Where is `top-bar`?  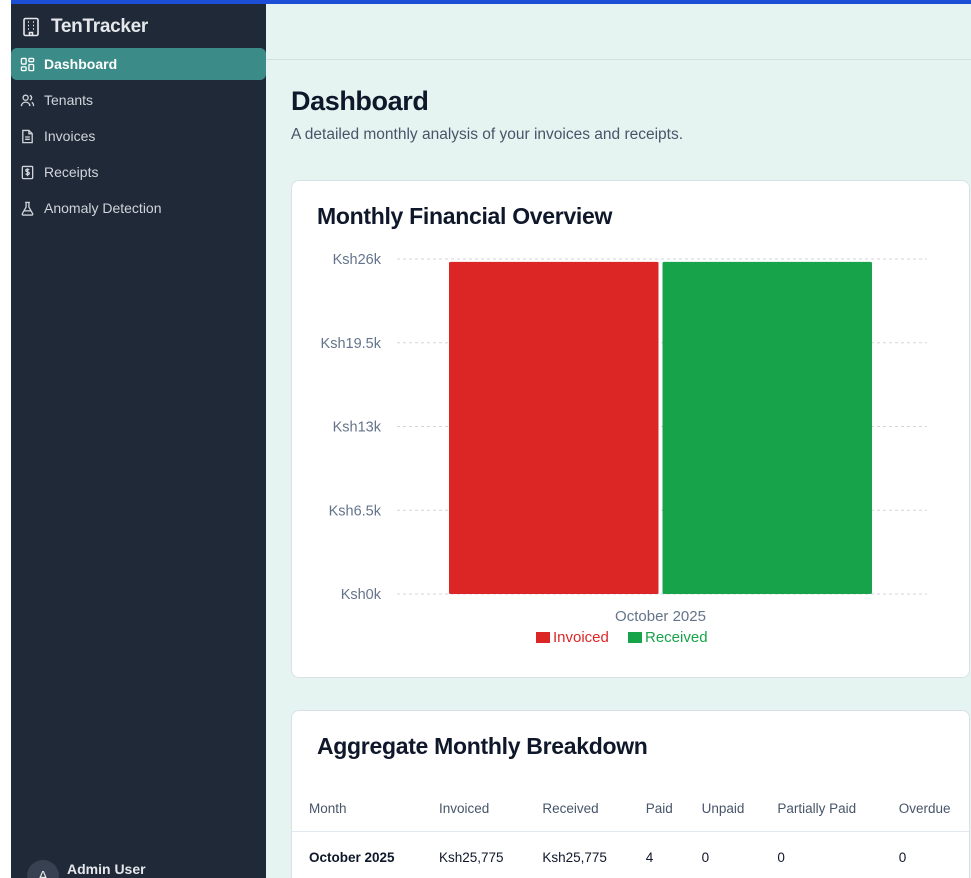 top-bar is located at coordinates (618, 32).